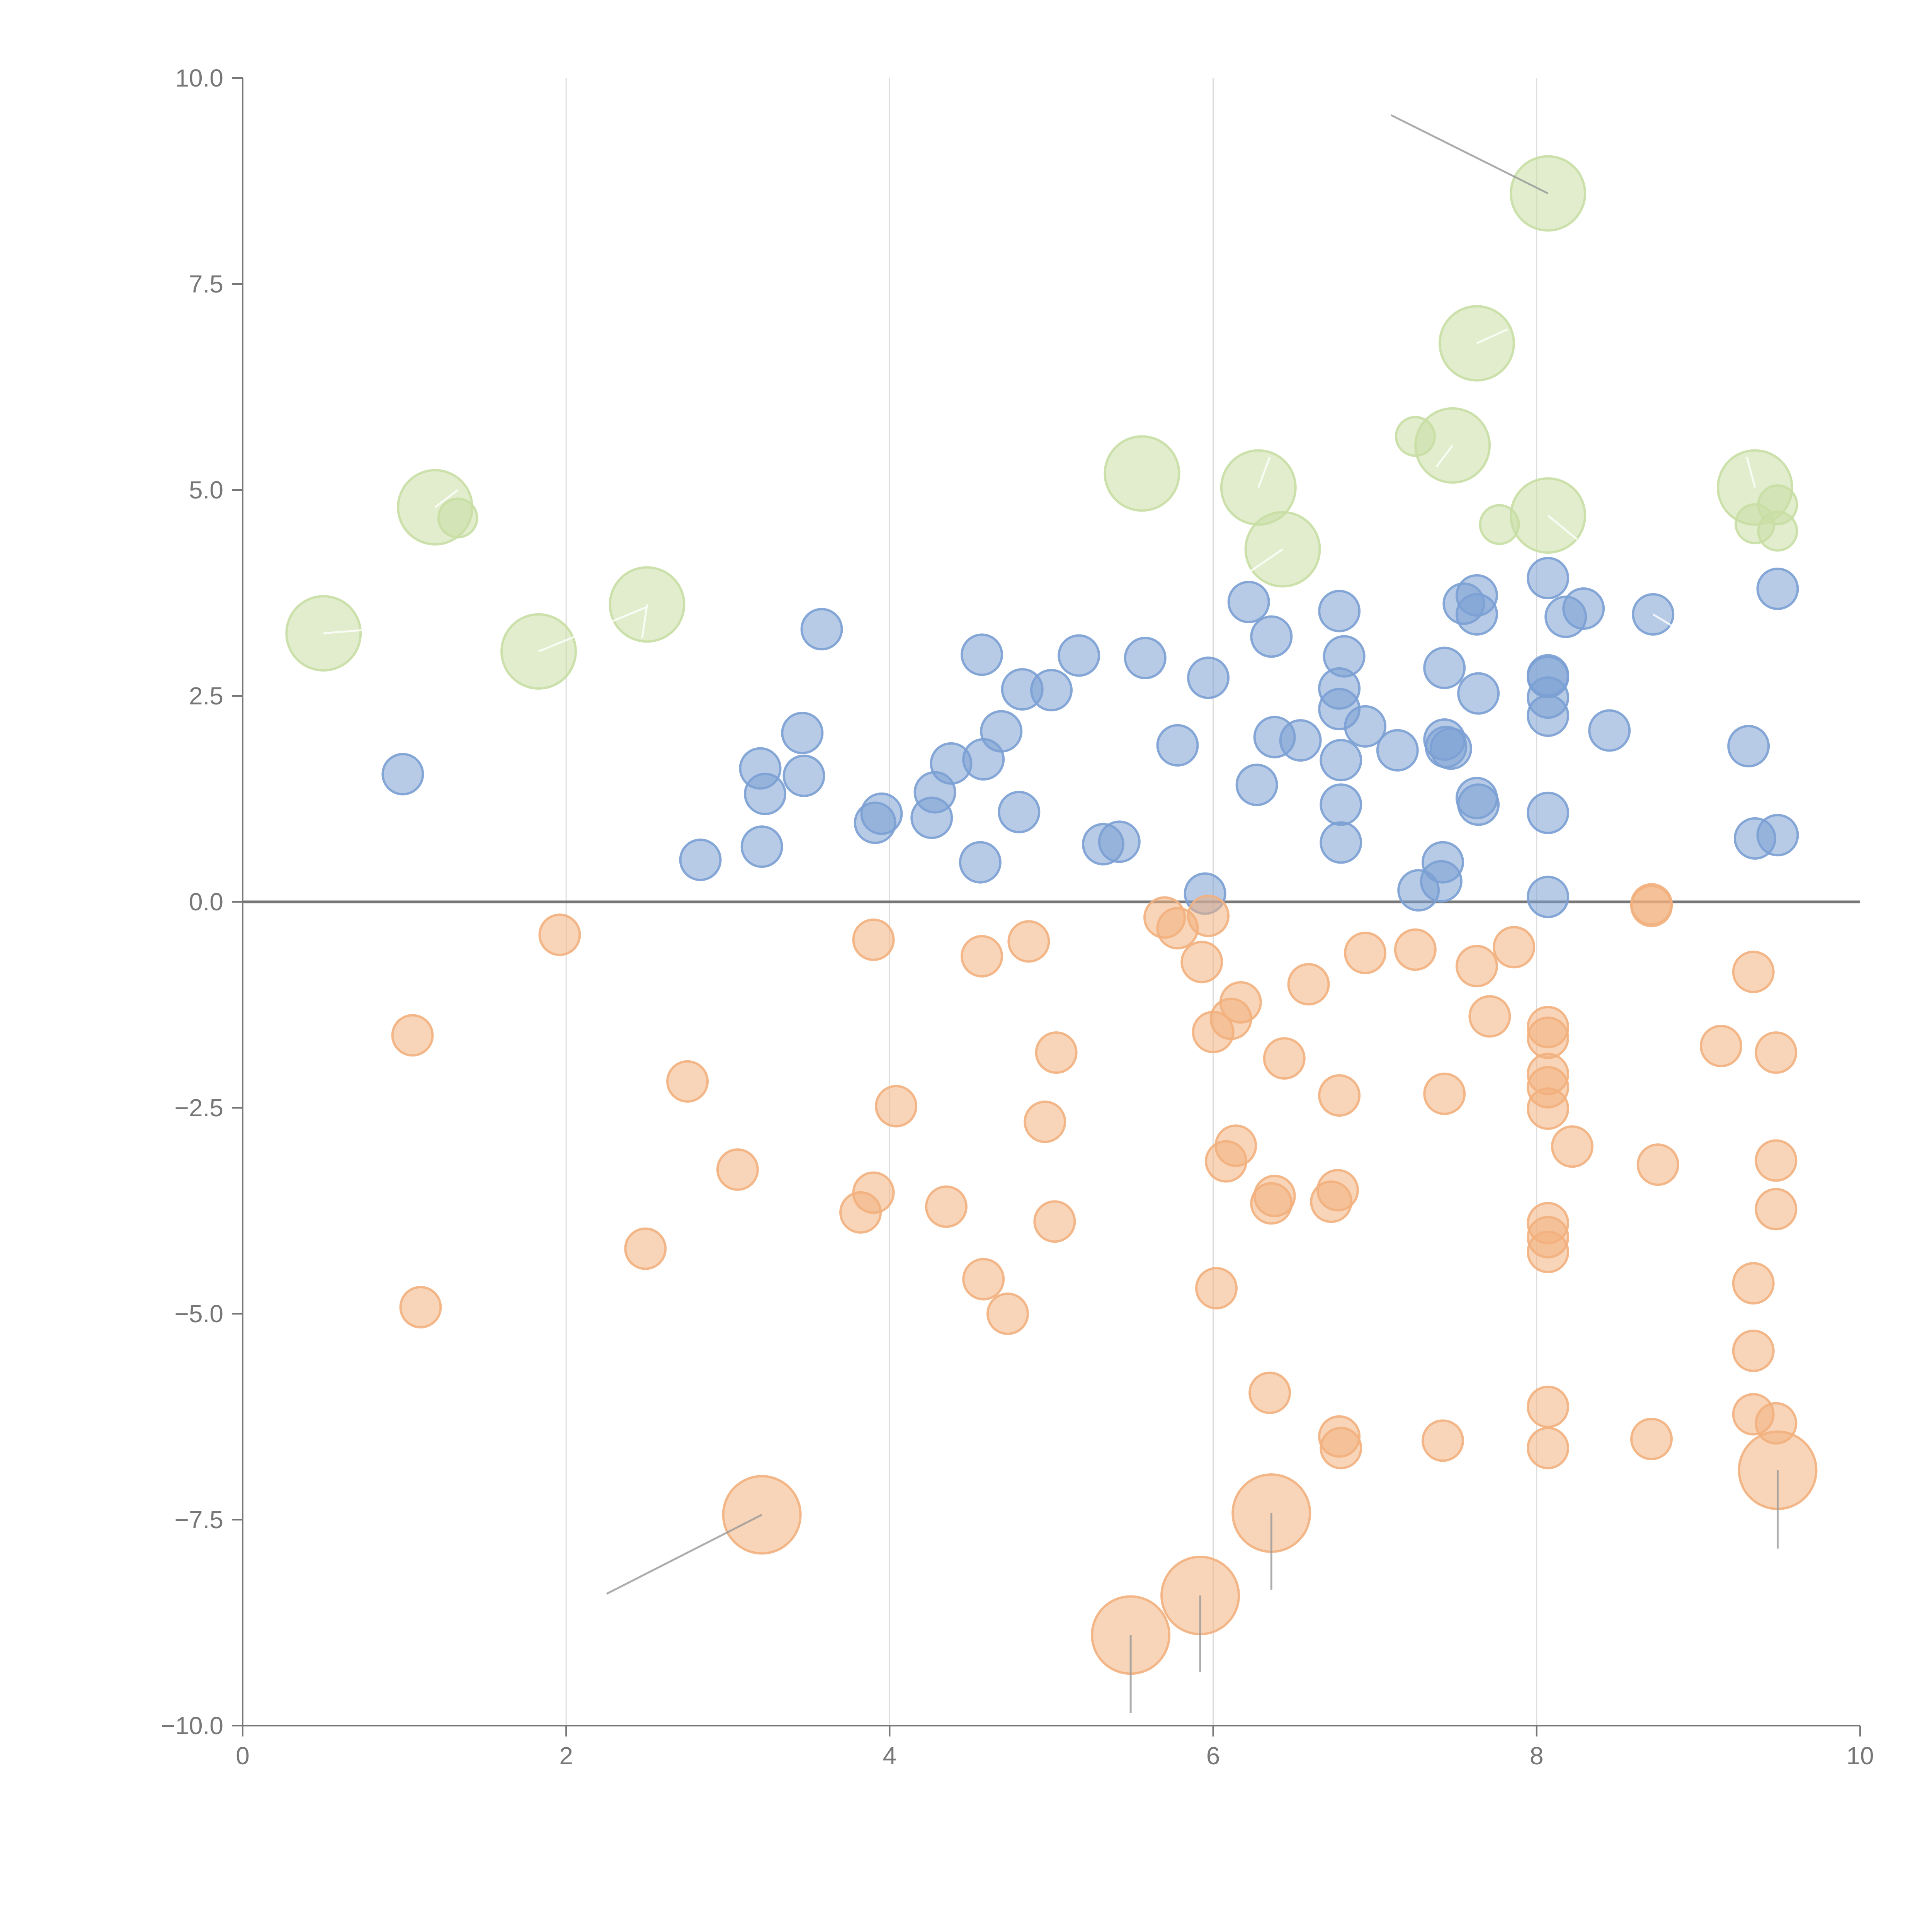 This screenshot has height=1932, width=1932. I want to click on y-tick-label: 0.0, so click(206, 902).